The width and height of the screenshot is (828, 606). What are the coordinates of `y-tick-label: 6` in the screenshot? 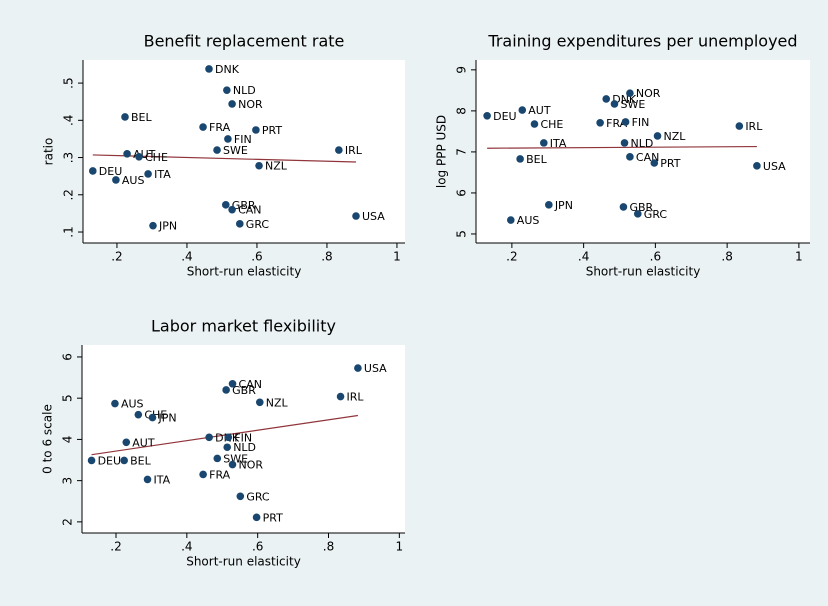 It's located at (68, 357).